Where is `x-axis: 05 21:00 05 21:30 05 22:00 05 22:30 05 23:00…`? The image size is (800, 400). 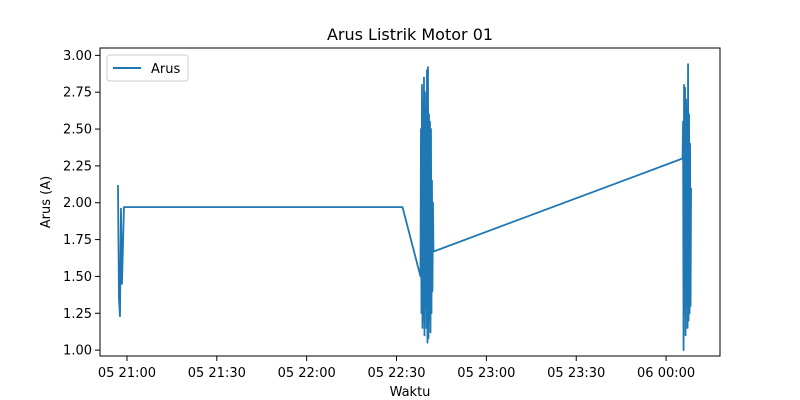
x-axis: 05 21:00 05 21:30 05 22:00 05 22:30 05 23:00… is located at coordinates (396, 368).